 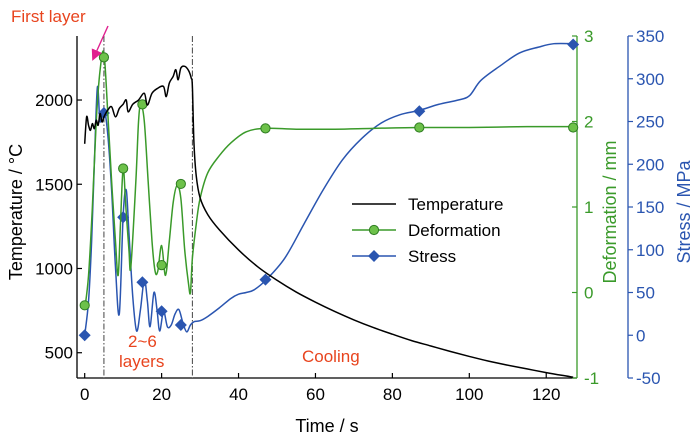 What do you see at coordinates (588, 293) in the screenshot?
I see `deformation-tick-label: 0` at bounding box center [588, 293].